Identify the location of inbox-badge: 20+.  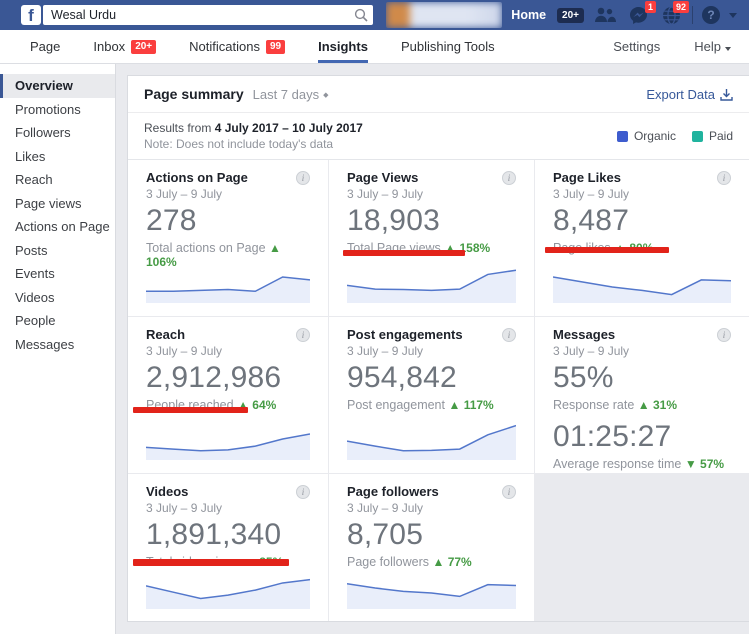
(144, 46).